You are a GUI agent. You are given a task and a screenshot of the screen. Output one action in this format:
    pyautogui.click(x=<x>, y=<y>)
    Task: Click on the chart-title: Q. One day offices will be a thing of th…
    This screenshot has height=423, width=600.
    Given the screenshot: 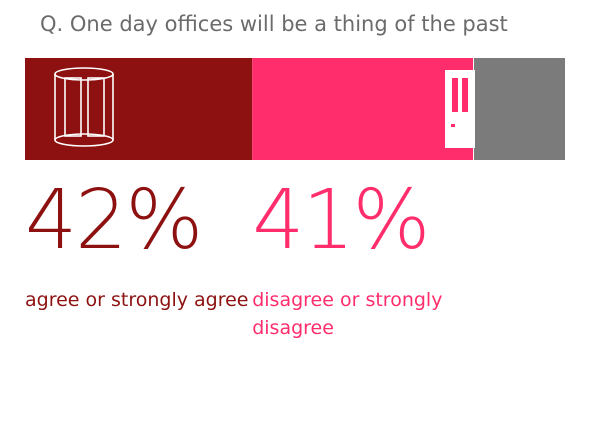 What is the action you would take?
    pyautogui.click(x=274, y=24)
    